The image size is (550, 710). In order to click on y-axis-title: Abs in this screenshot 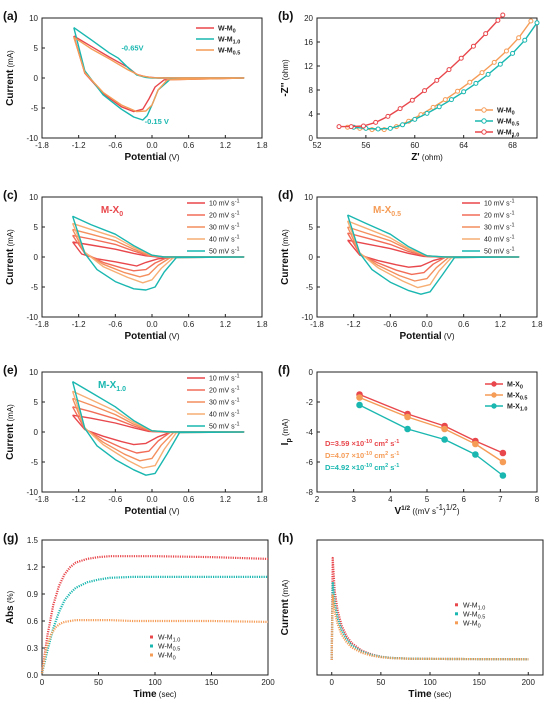, I will do `click(10, 614)`.